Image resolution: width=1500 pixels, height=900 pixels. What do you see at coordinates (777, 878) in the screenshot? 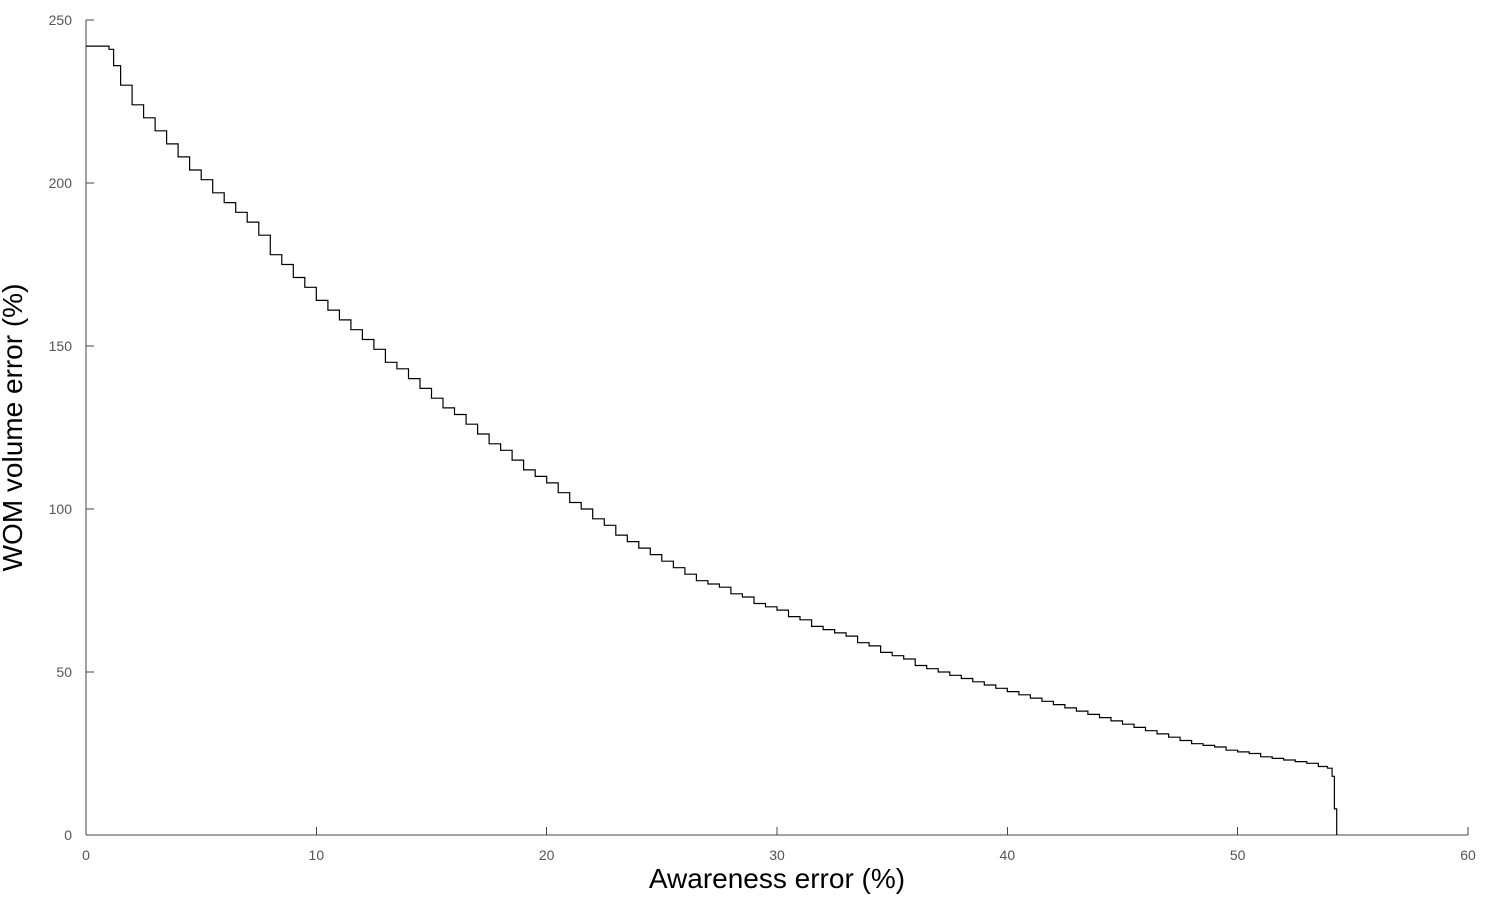
I see `x-axis-title: Awareness error (%)` at bounding box center [777, 878].